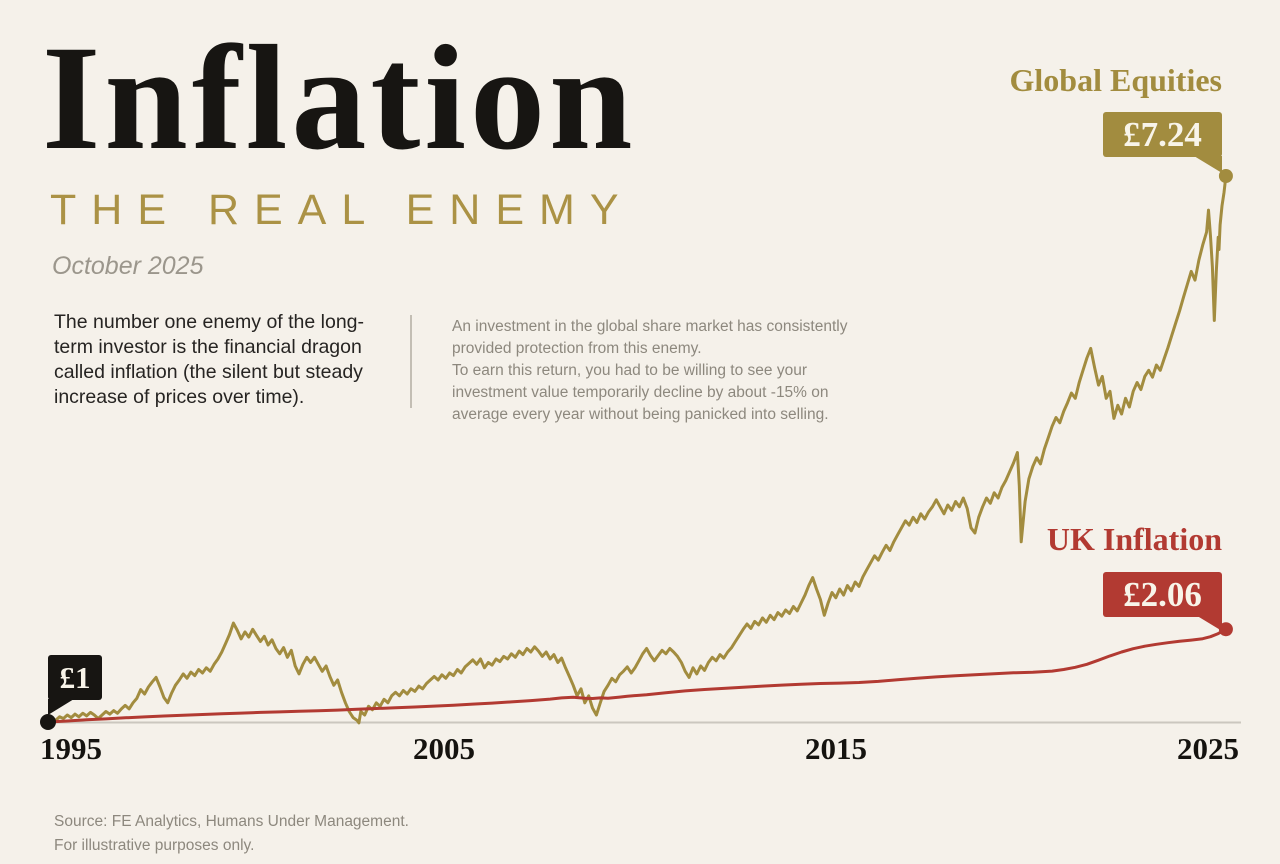  What do you see at coordinates (1162, 134) in the screenshot?
I see `global-equities-value-badge: £7.24` at bounding box center [1162, 134].